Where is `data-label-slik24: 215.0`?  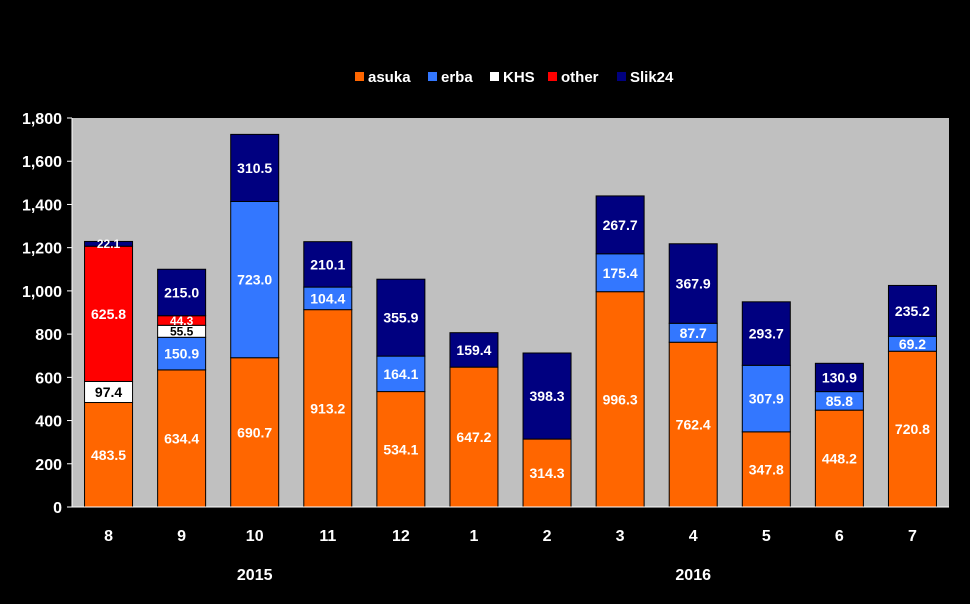 data-label-slik24: 215.0 is located at coordinates (181, 293).